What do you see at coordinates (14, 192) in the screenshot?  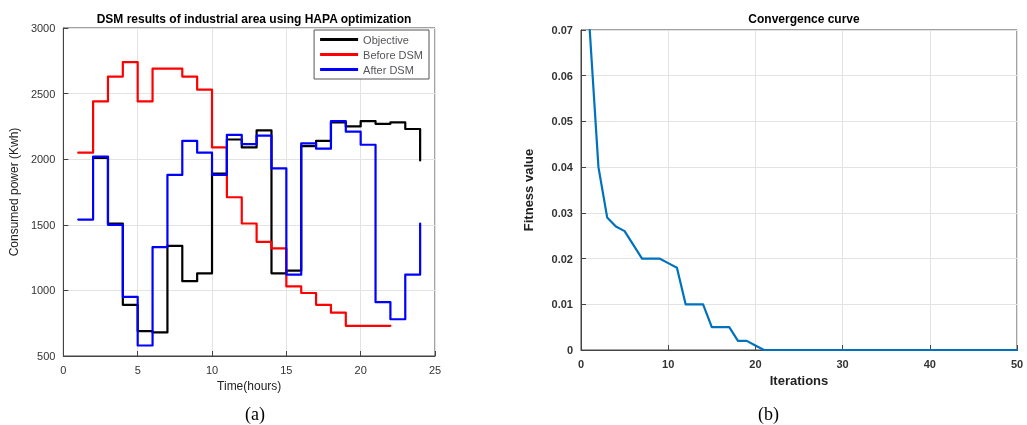 I see `y-axis-title: Consumed power (Kwh)` at bounding box center [14, 192].